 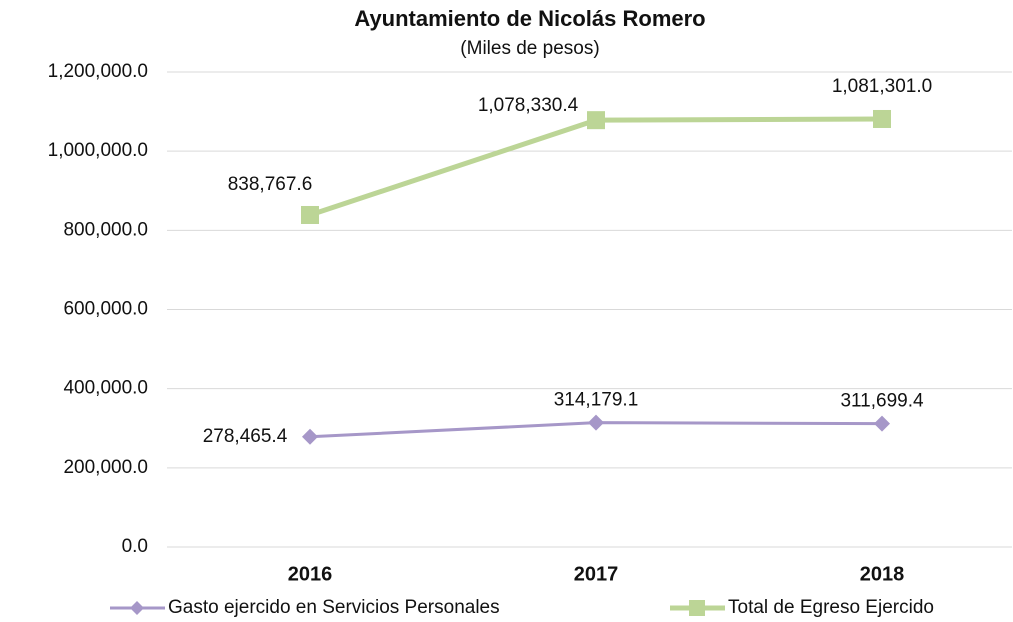 I want to click on y-tick-label: 1,200,000.0, so click(x=98, y=71).